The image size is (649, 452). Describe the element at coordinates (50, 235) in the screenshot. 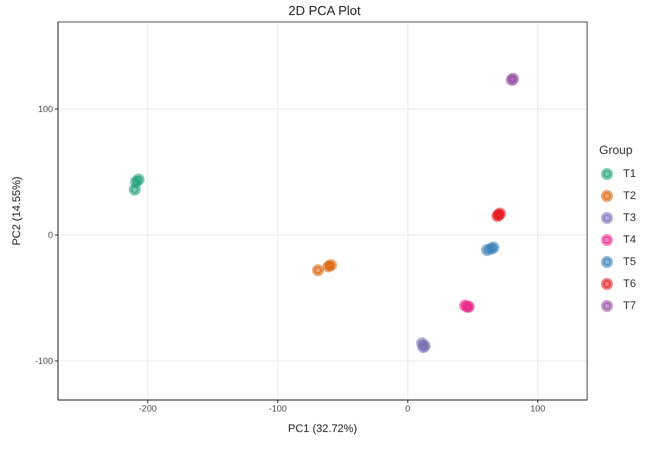

I see `y-tick-label: 0` at that location.